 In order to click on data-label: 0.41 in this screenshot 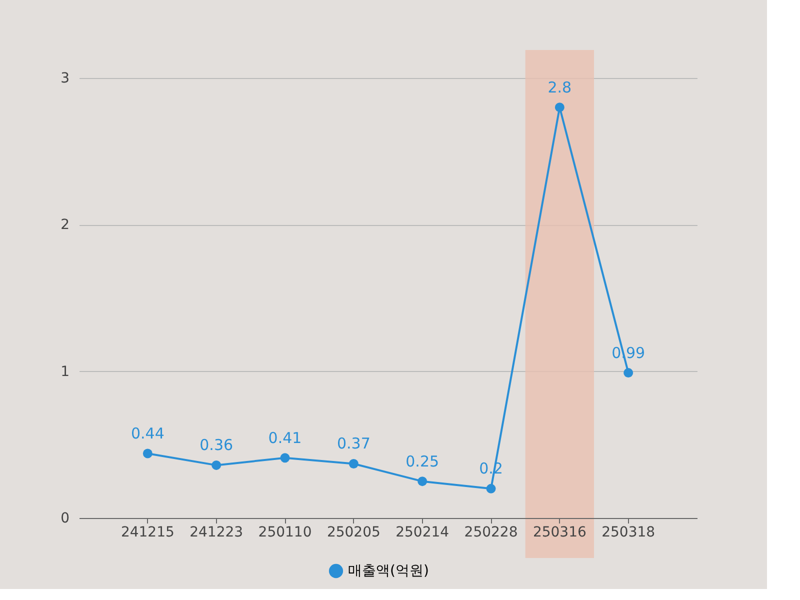, I will do `click(285, 437)`.